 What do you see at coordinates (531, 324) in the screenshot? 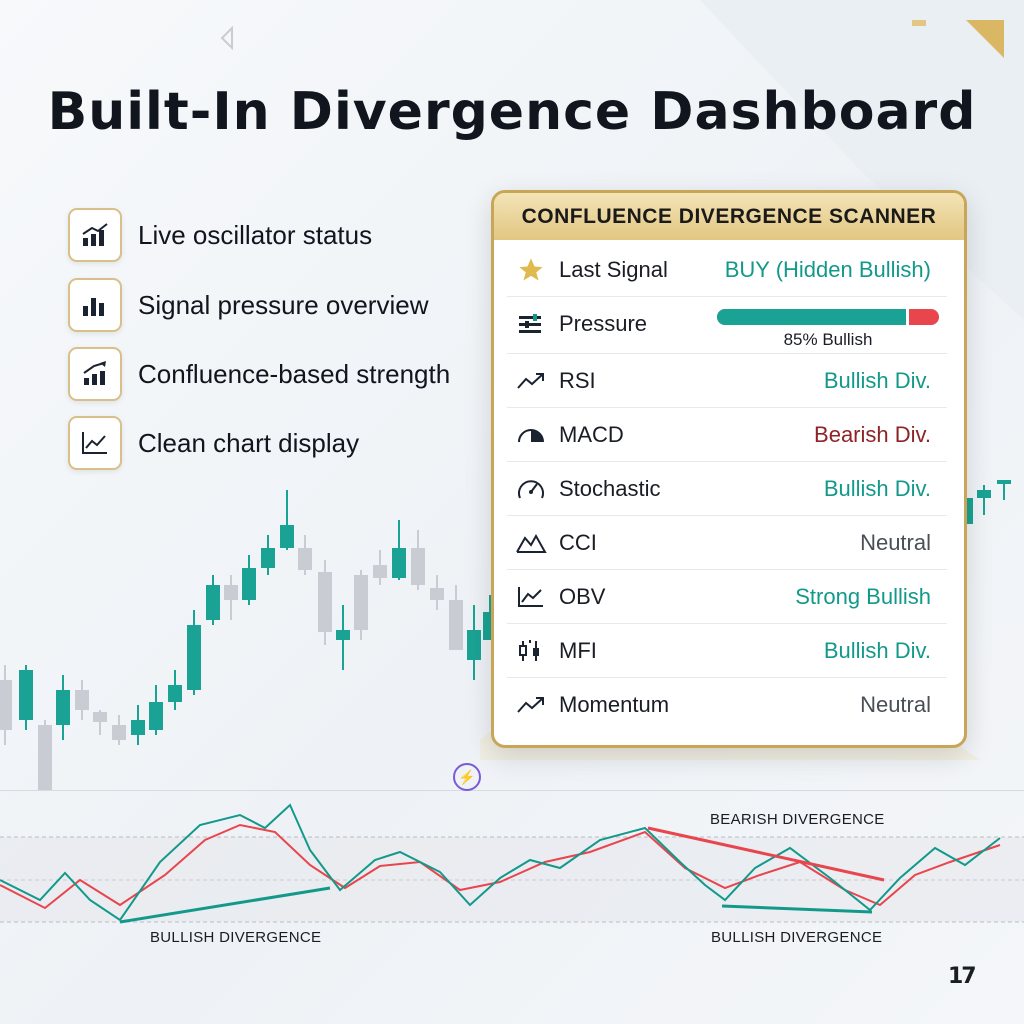
I see `sliders-icon` at bounding box center [531, 324].